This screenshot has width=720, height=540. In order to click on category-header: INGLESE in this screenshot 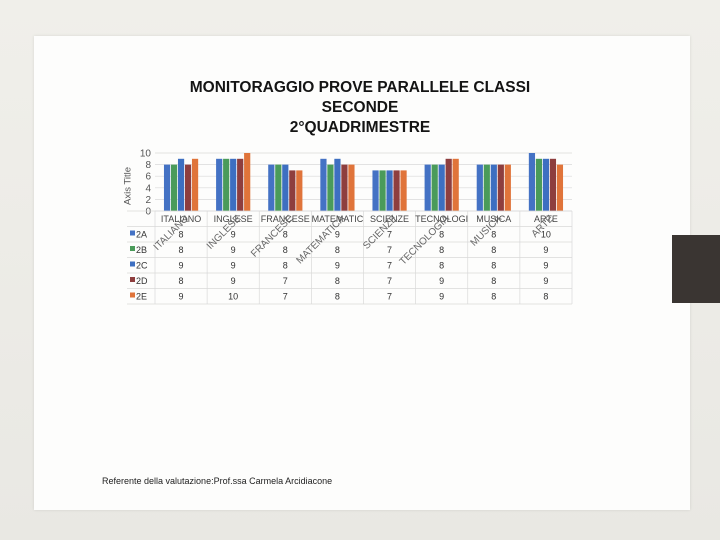, I will do `click(233, 219)`.